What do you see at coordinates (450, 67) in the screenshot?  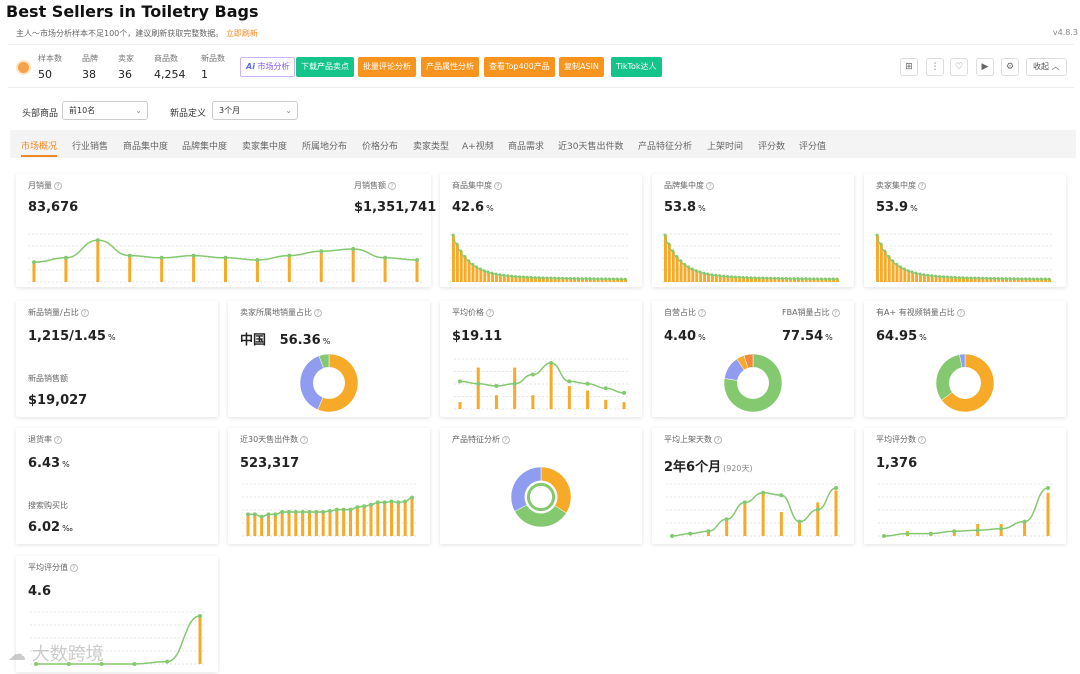 I see `attribute-analysis-button: 产品属性分析` at bounding box center [450, 67].